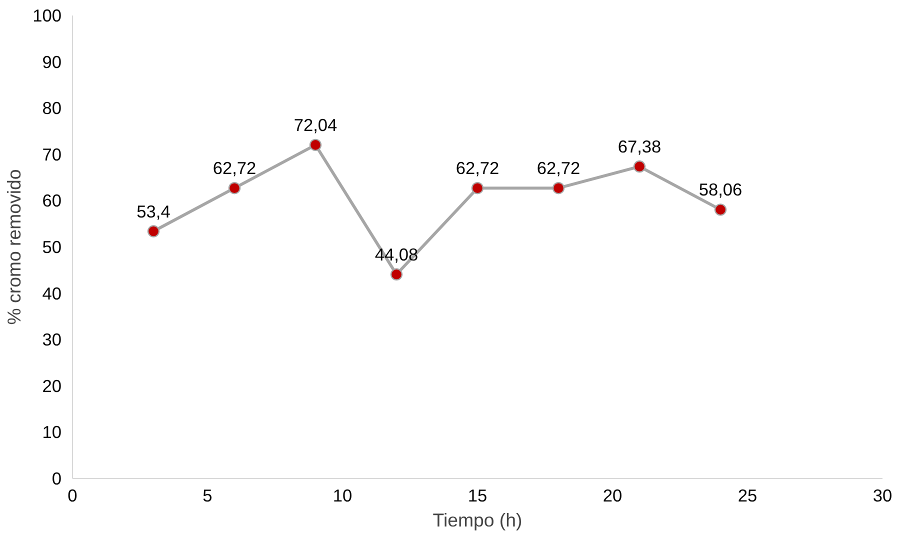 The height and width of the screenshot is (533, 902). Describe the element at coordinates (14, 247) in the screenshot. I see `y-axis-title: % cromo removido` at that location.